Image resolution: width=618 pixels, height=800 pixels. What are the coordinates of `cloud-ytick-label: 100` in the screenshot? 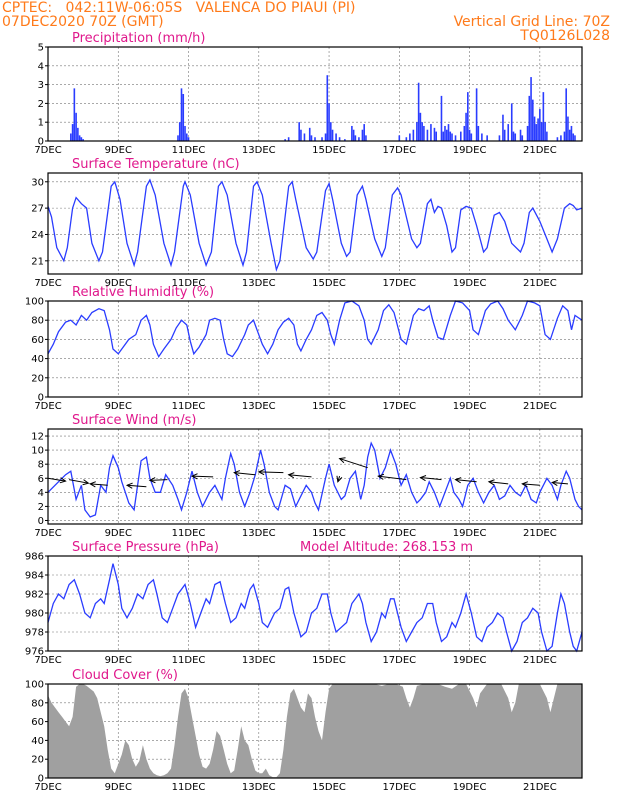 It's located at (34, 685).